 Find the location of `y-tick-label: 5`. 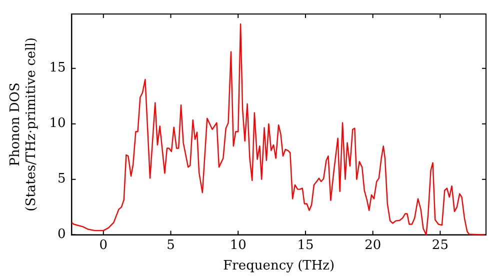

y-tick-label: 5 is located at coordinates (61, 179).